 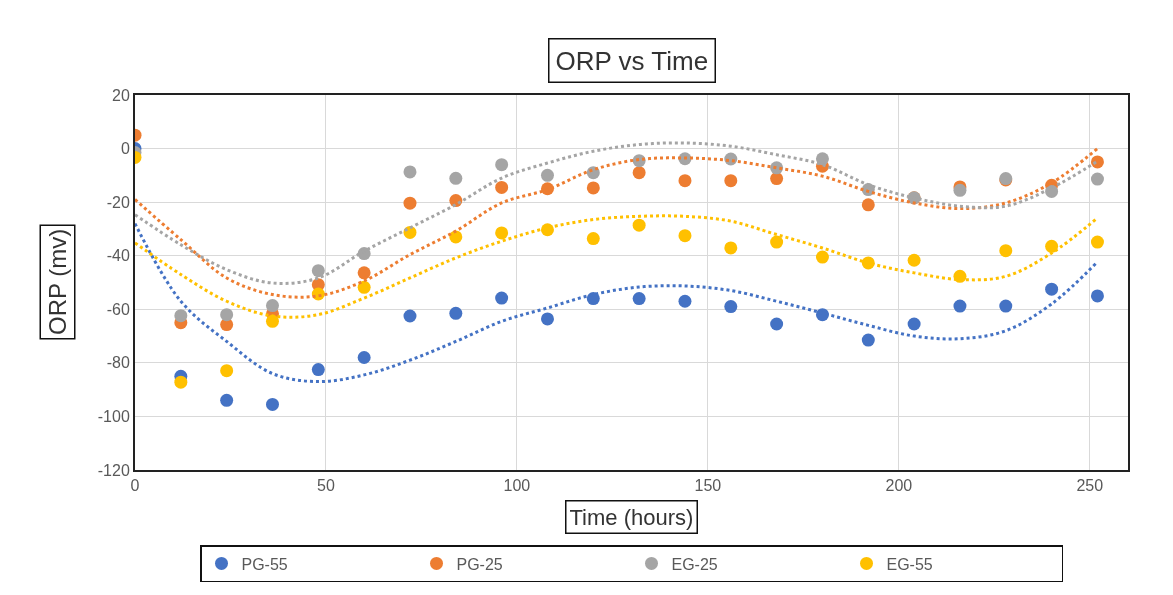 What do you see at coordinates (479, 564) in the screenshot?
I see `legend-label: PG-25` at bounding box center [479, 564].